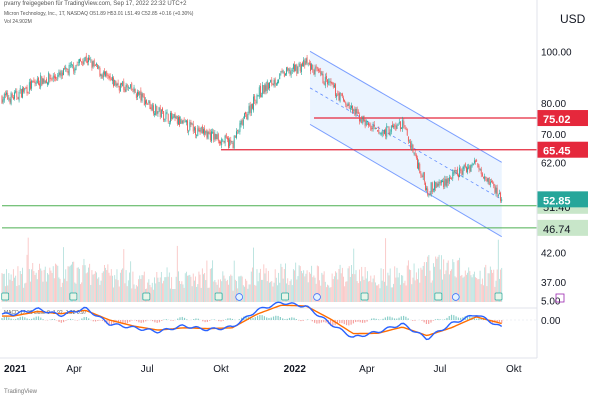 The image size is (600, 400). I want to click on price-tick-label: 100.00, so click(556, 52).